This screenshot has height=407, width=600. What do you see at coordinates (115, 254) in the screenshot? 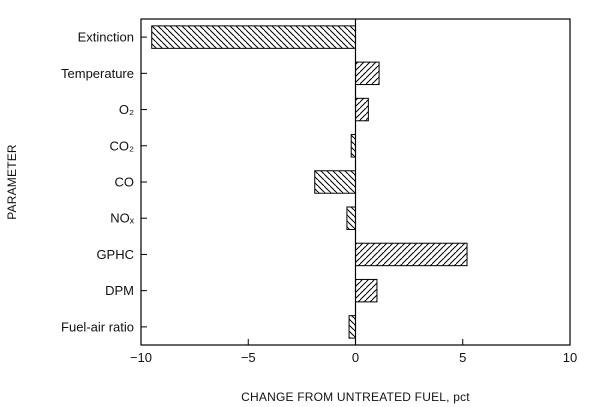
I see `category-label-6: GPHC` at bounding box center [115, 254].